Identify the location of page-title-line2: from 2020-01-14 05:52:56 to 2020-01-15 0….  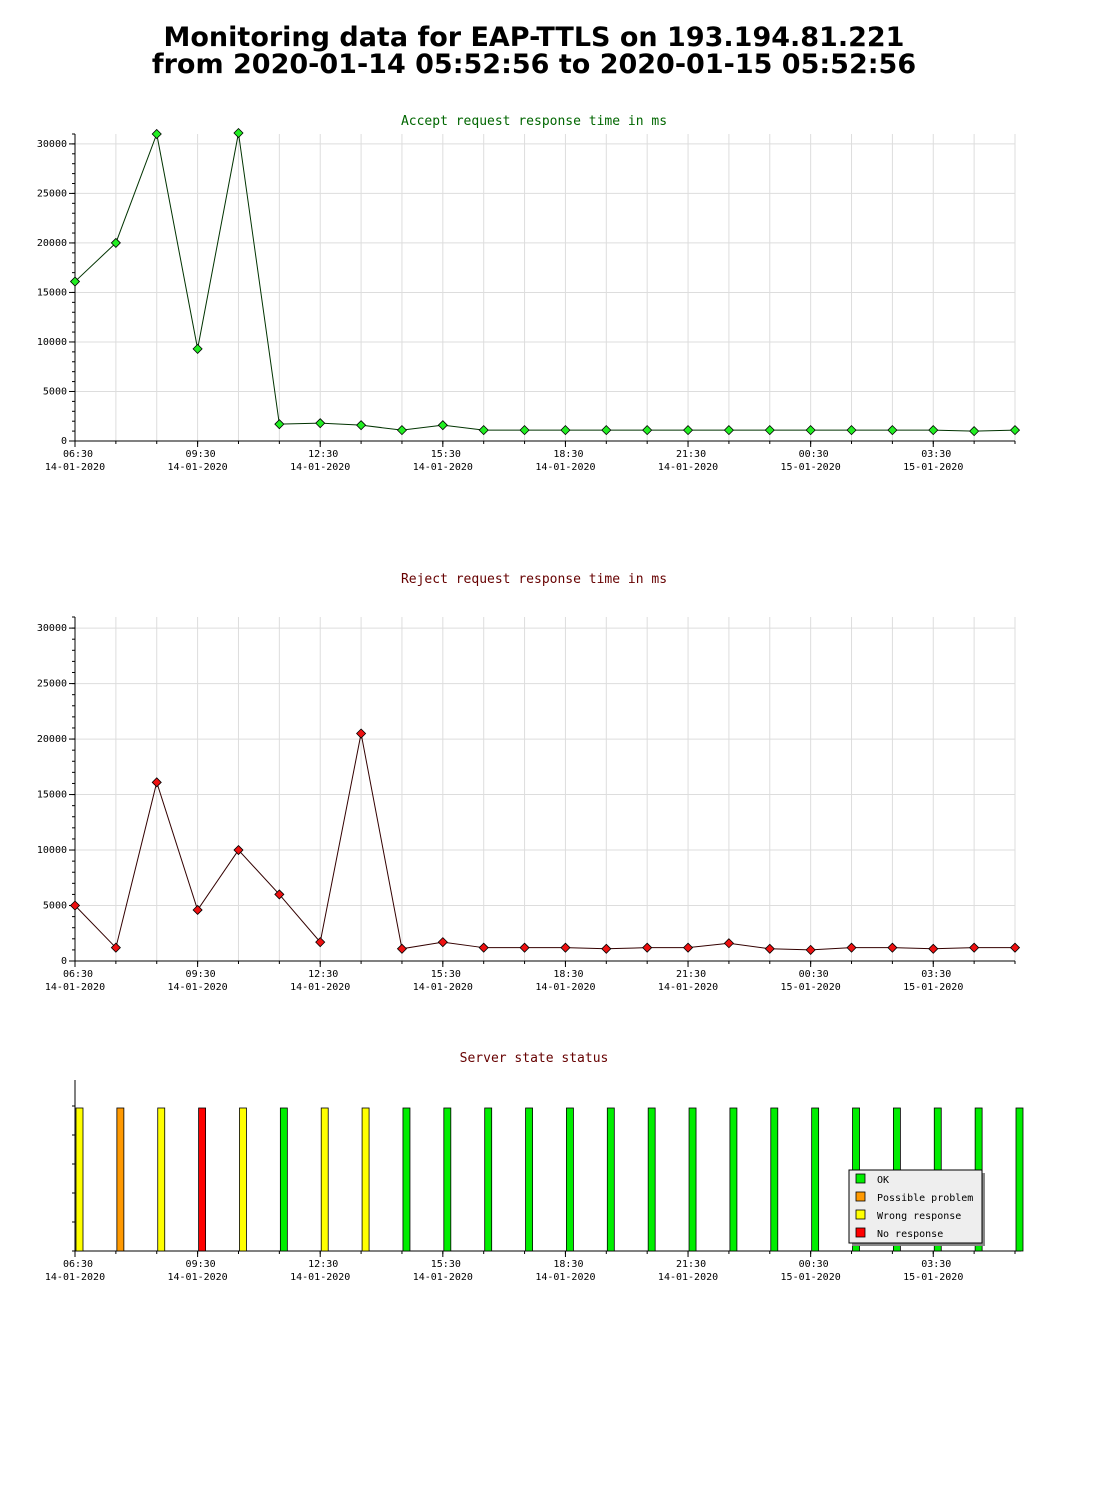
(534, 64).